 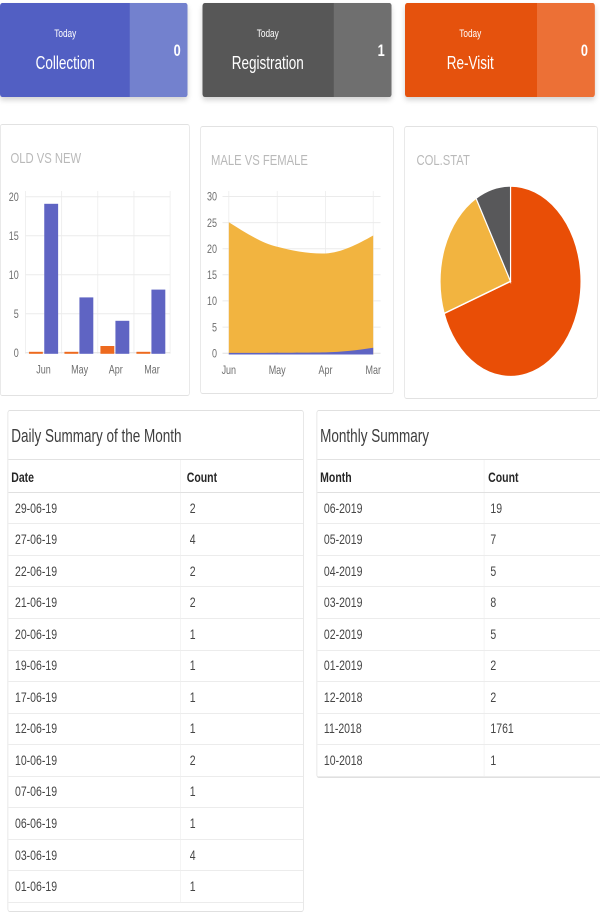 I want to click on svg-text: 30, so click(x=212, y=197).